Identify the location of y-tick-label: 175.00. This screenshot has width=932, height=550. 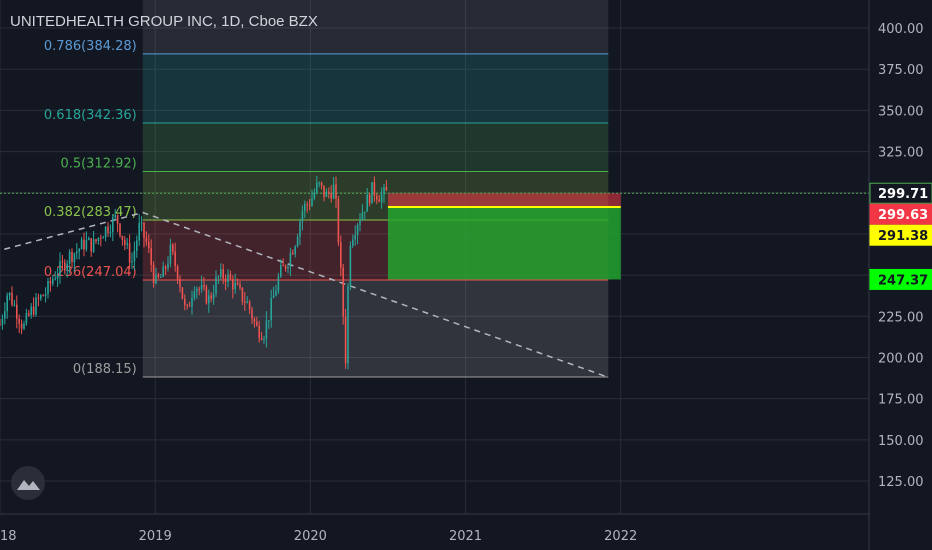
(901, 400).